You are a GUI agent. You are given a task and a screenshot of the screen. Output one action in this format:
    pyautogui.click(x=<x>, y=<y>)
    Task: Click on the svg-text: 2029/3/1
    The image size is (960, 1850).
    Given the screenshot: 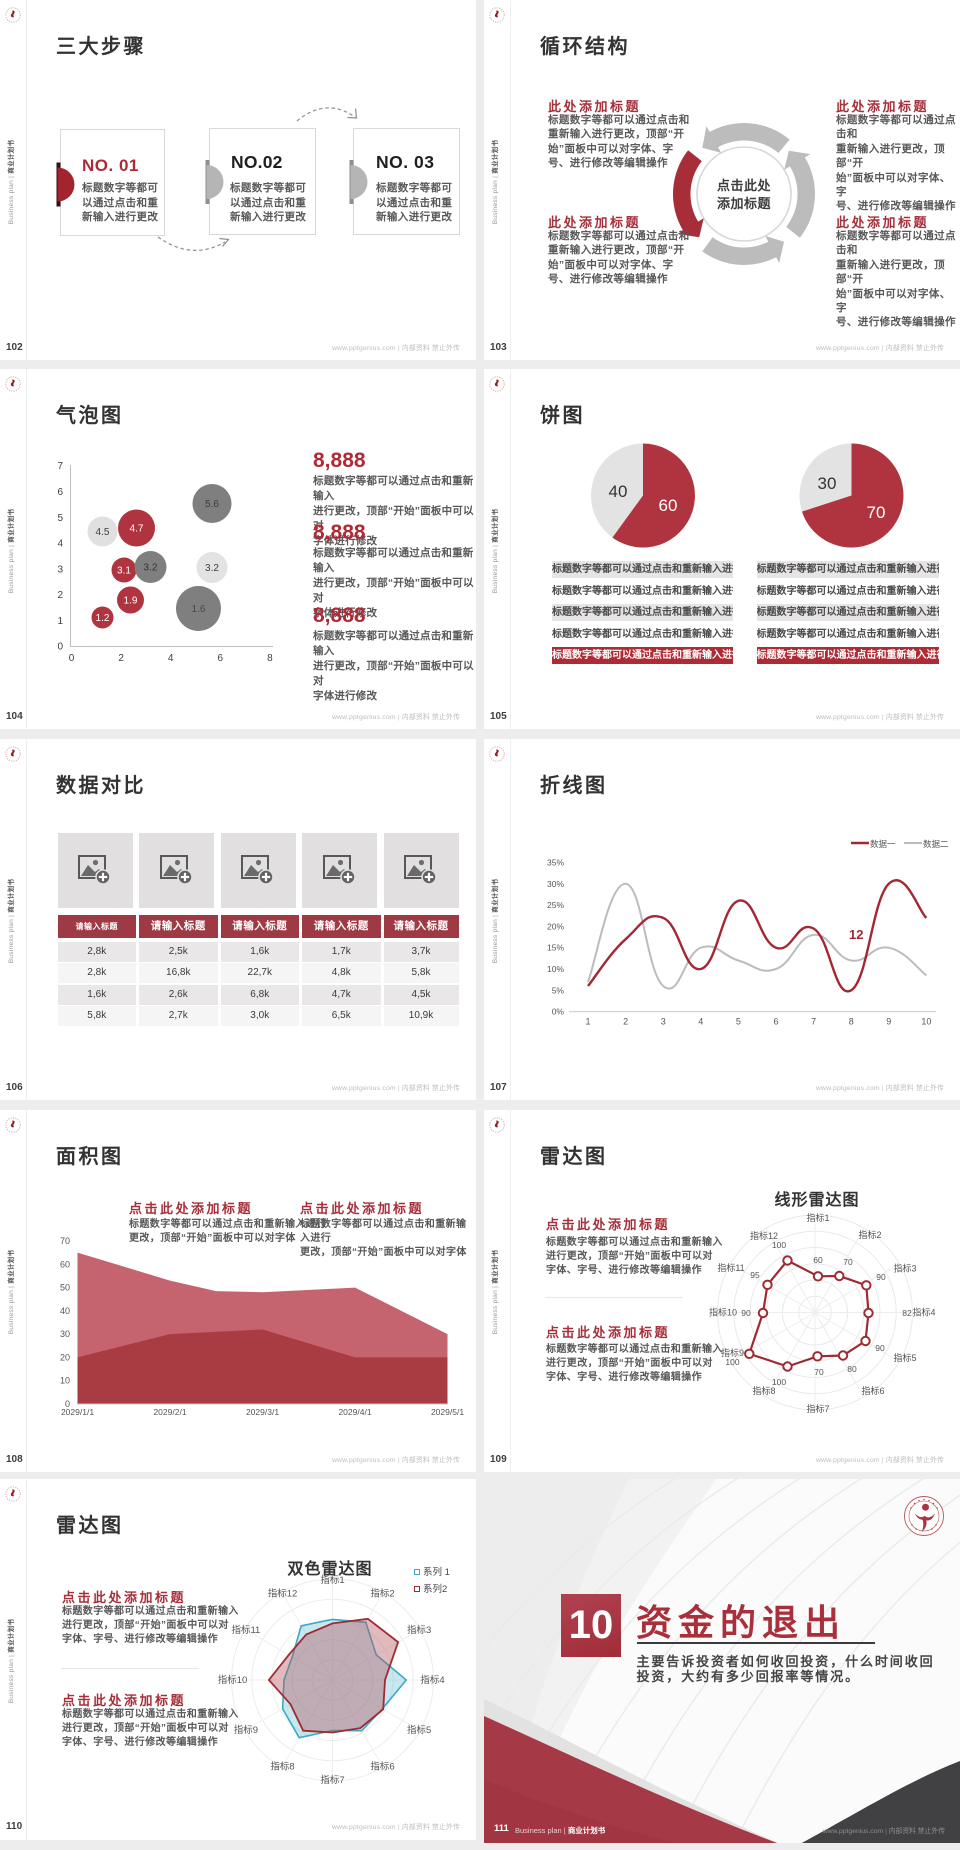 What is the action you would take?
    pyautogui.click(x=262, y=1412)
    